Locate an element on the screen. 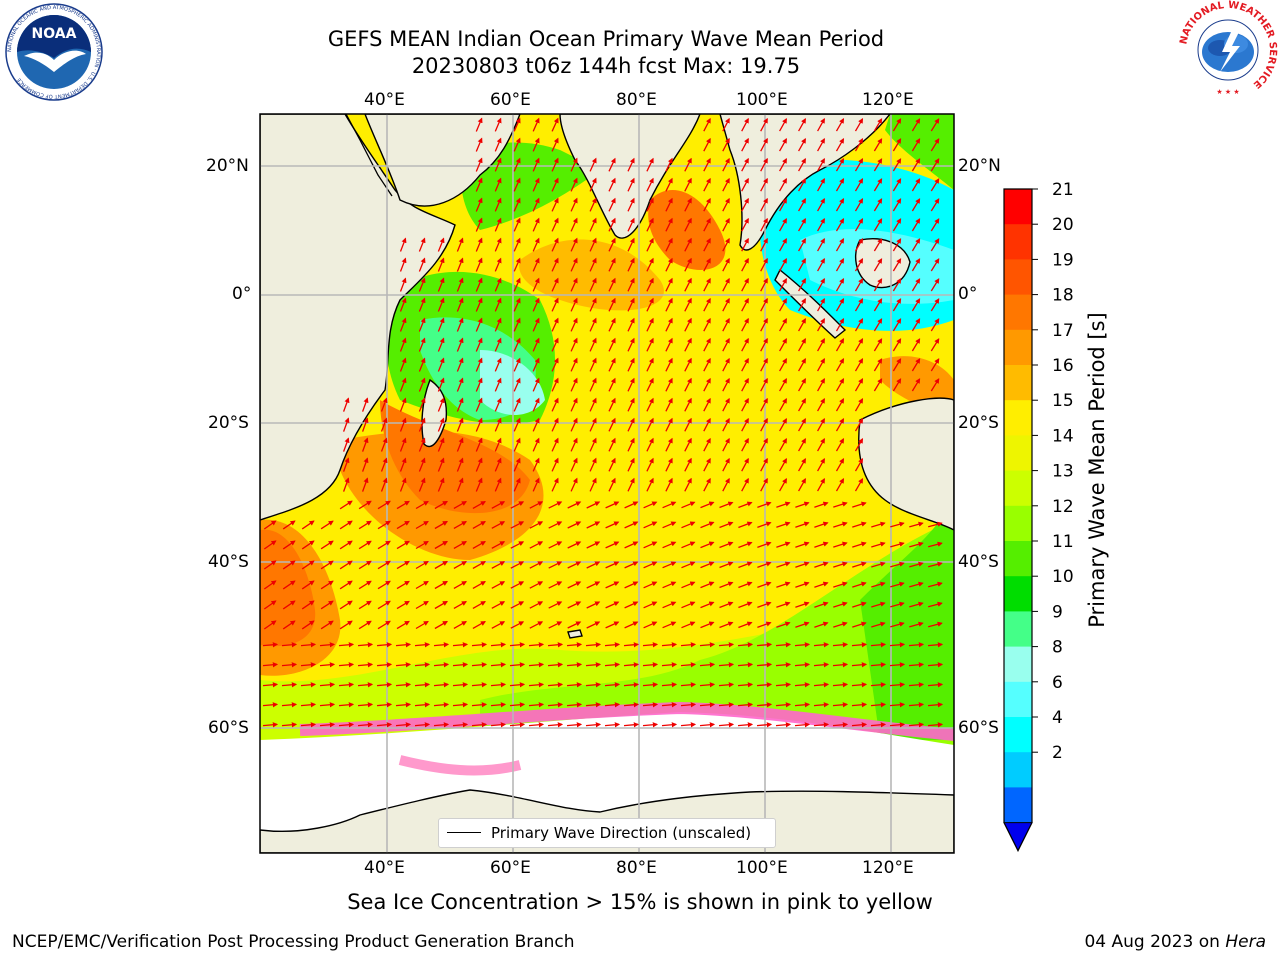  lon-label-top-120e: 120°E is located at coordinates (888, 100).